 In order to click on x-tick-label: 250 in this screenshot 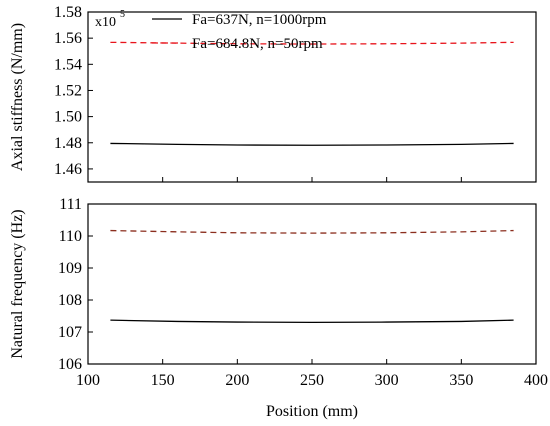, I will do `click(312, 380)`.